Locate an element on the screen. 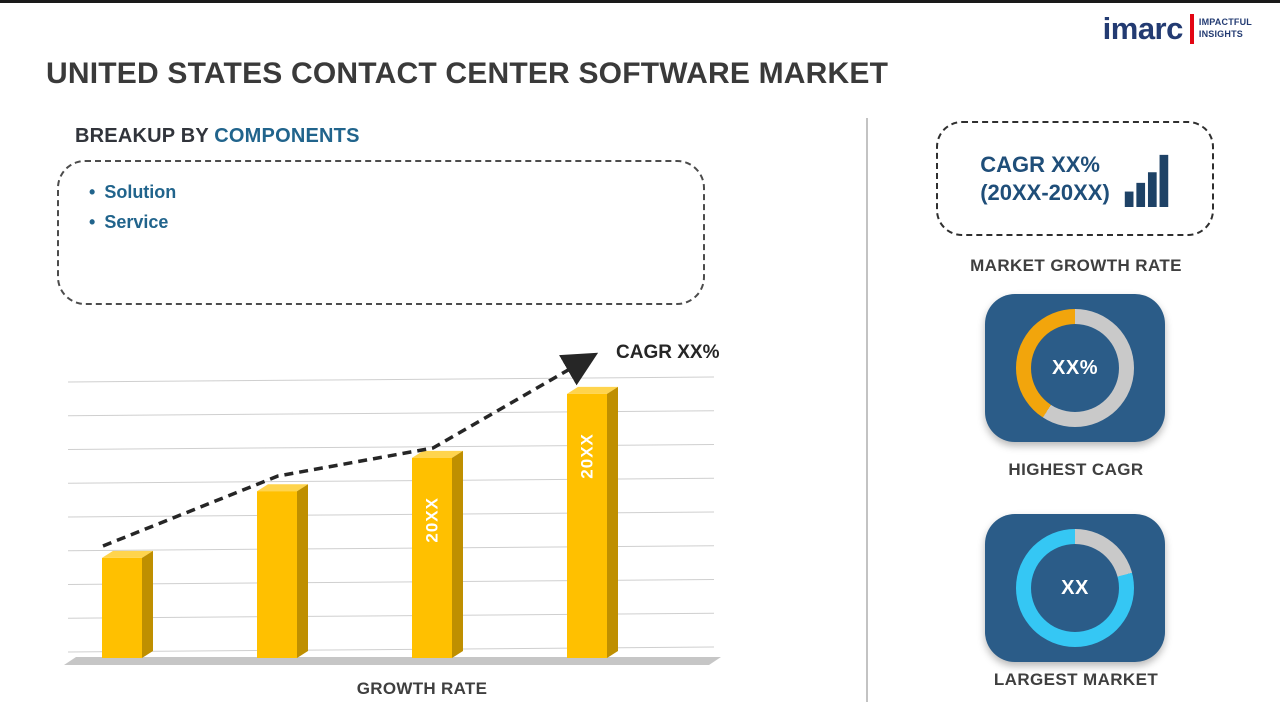 The height and width of the screenshot is (720, 1280). chart-floor is located at coordinates (392, 661).